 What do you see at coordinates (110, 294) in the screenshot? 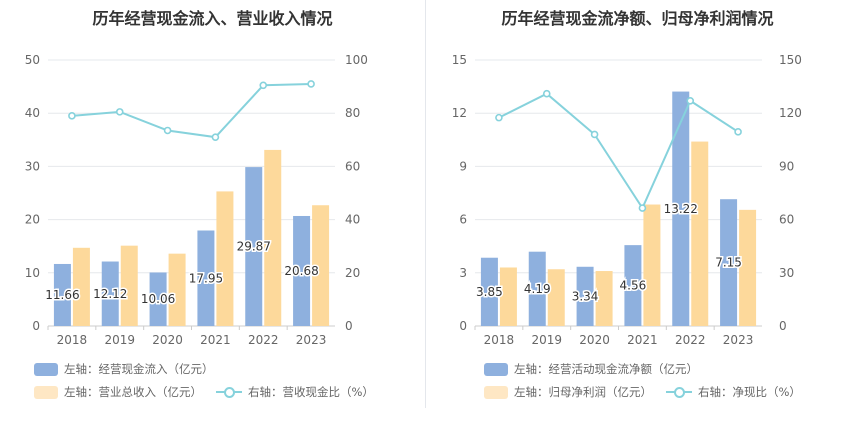
I see `bar-data-label: 12.12` at bounding box center [110, 294].